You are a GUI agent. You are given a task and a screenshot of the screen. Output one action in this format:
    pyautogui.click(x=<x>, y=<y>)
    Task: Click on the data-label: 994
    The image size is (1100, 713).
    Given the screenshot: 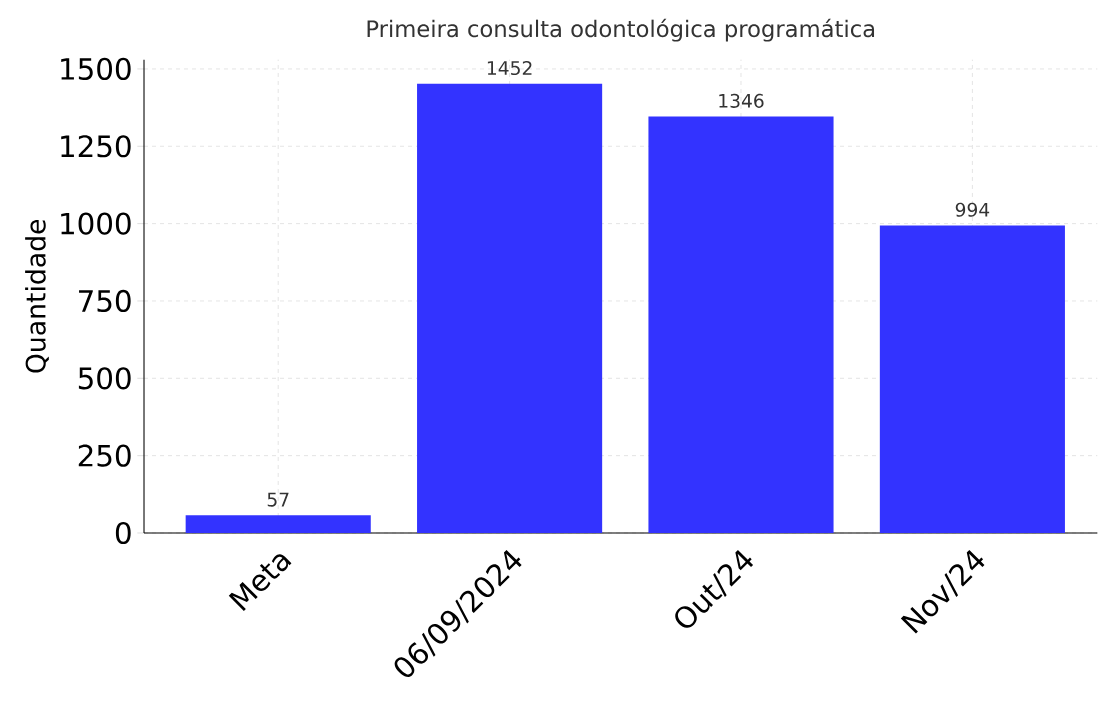 What is the action you would take?
    pyautogui.click(x=972, y=209)
    